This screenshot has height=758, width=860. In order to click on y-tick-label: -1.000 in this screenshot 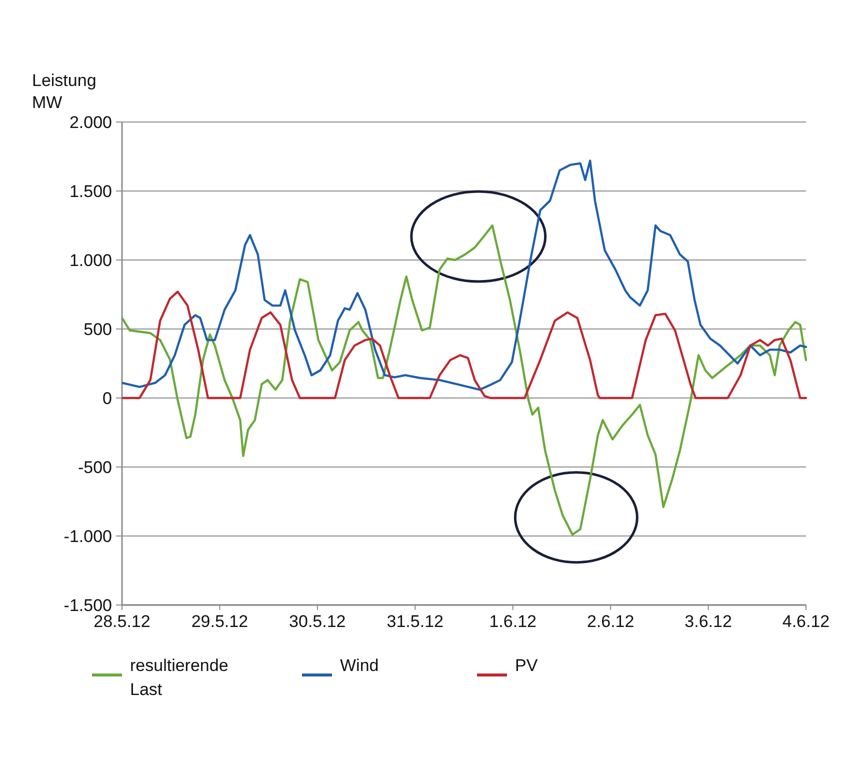, I will do `click(88, 536)`.